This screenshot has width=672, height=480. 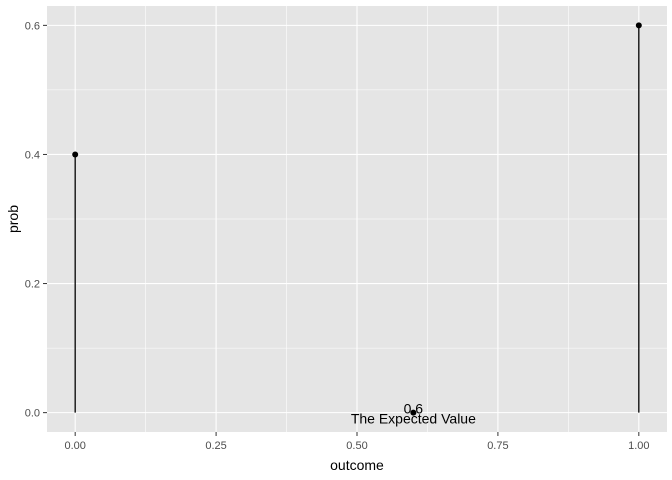 What do you see at coordinates (13, 219) in the screenshot?
I see `y-axis-title: prob` at bounding box center [13, 219].